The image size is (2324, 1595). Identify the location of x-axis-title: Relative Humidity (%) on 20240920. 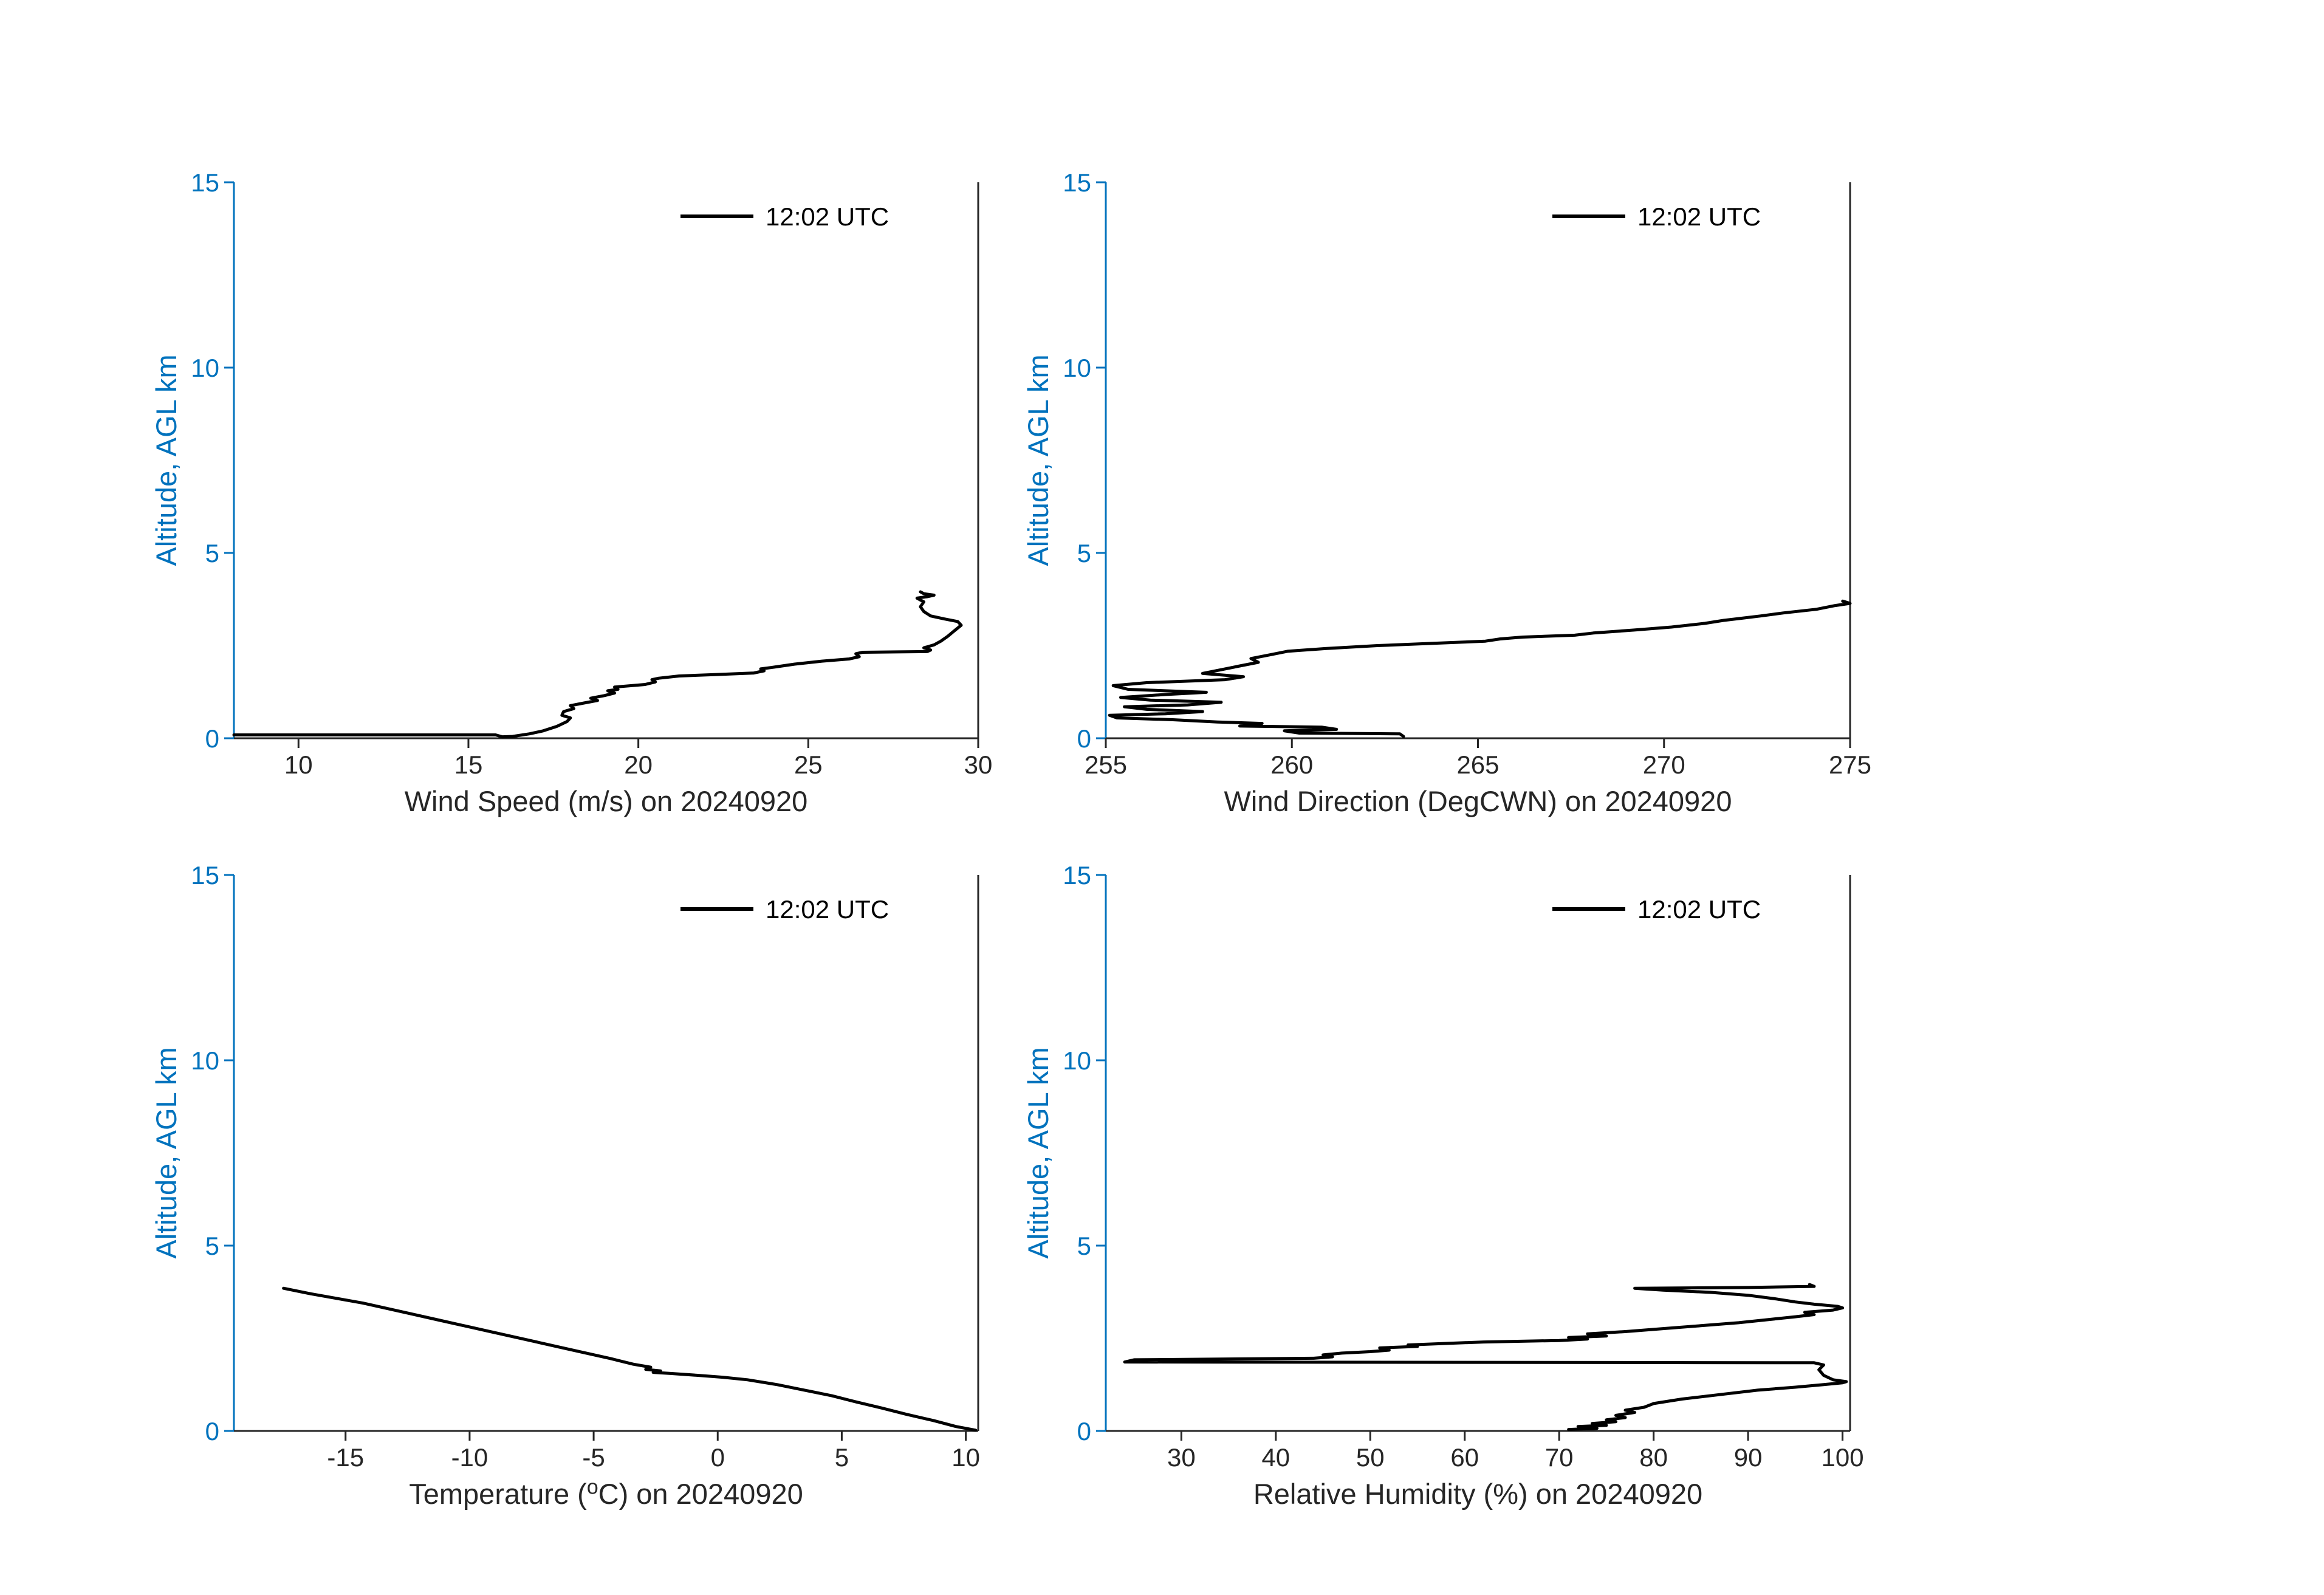
(1477, 1494).